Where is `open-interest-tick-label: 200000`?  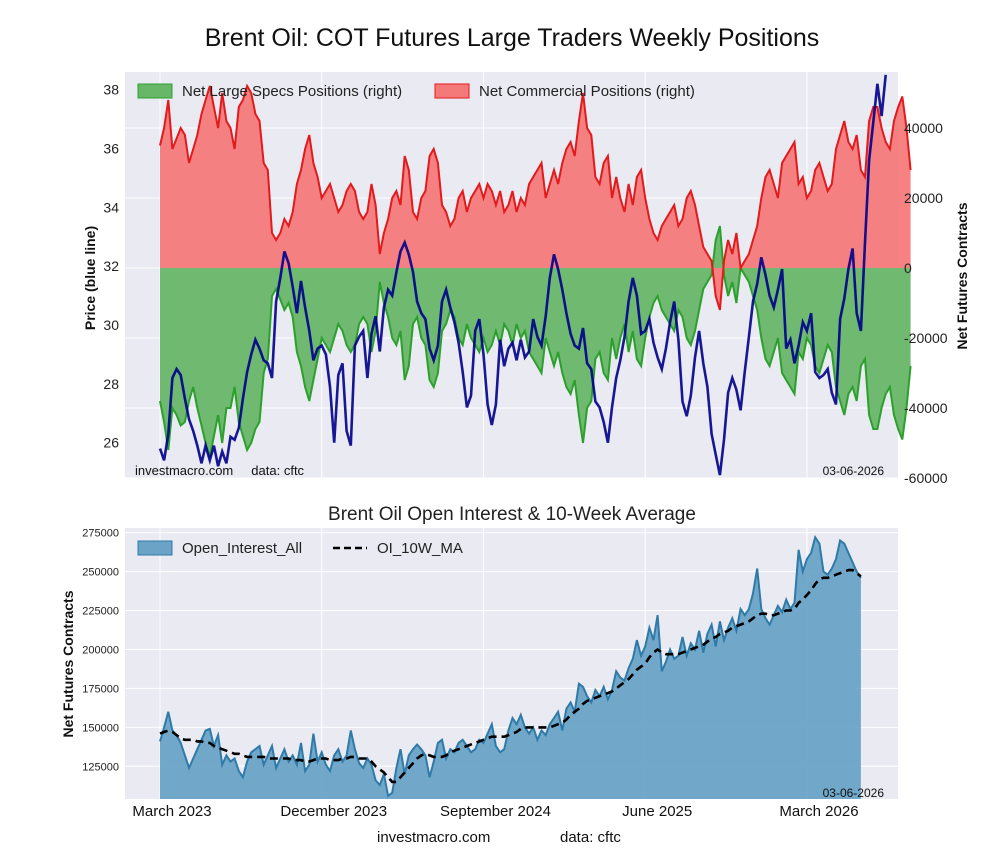
open-interest-tick-label: 200000 is located at coordinates (100, 650).